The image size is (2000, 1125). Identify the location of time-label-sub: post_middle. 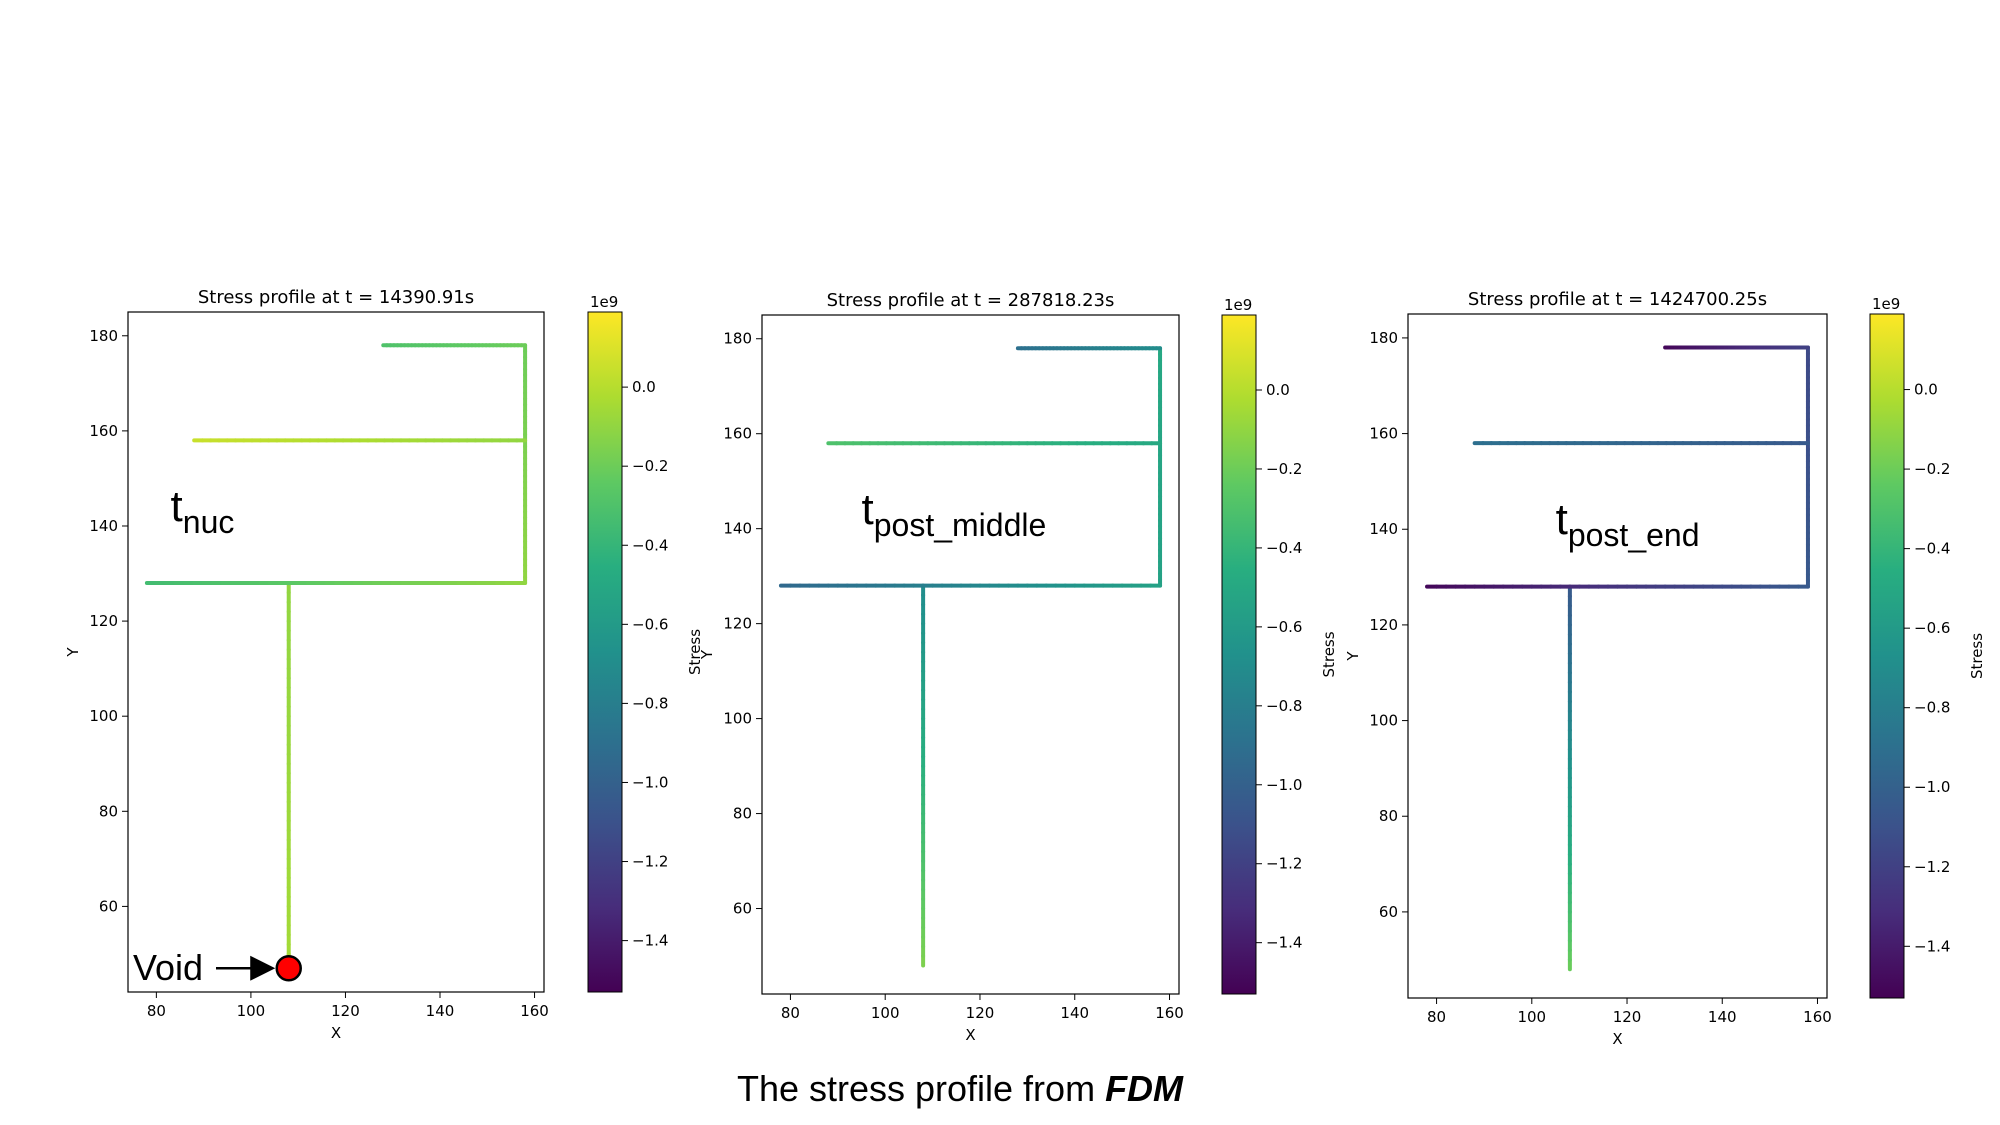
(960, 525).